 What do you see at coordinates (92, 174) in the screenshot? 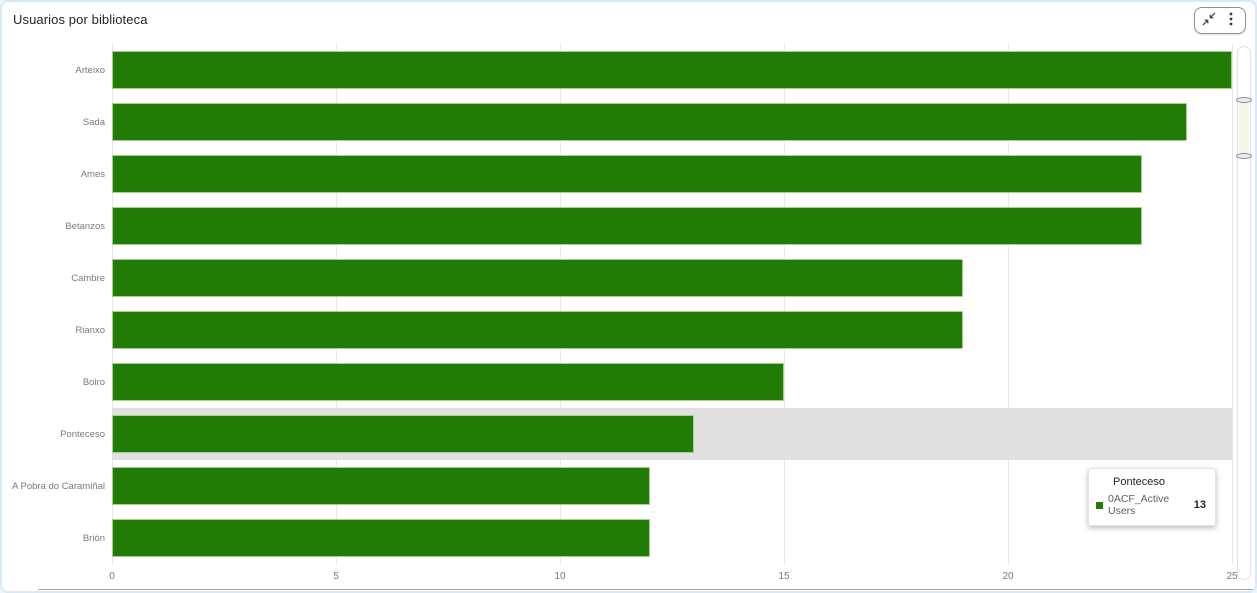
I see `y-axis-category-label: Ames` at bounding box center [92, 174].